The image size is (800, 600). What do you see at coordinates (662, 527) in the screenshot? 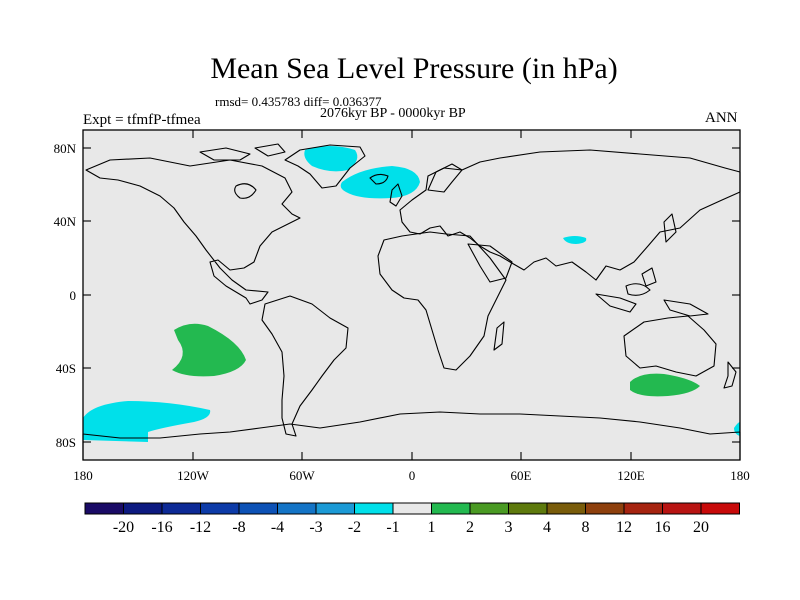
I see `colorbar-label: 16` at bounding box center [662, 527].